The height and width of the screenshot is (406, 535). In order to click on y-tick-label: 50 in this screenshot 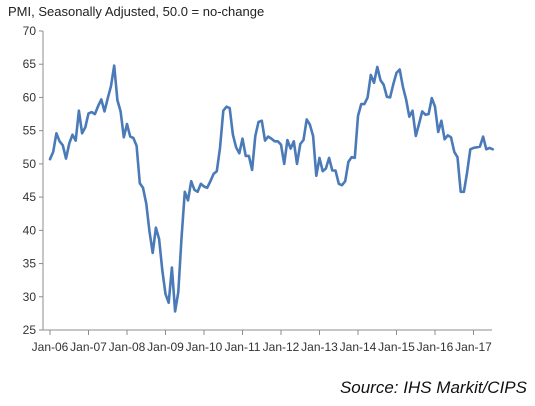, I will do `click(30, 164)`.